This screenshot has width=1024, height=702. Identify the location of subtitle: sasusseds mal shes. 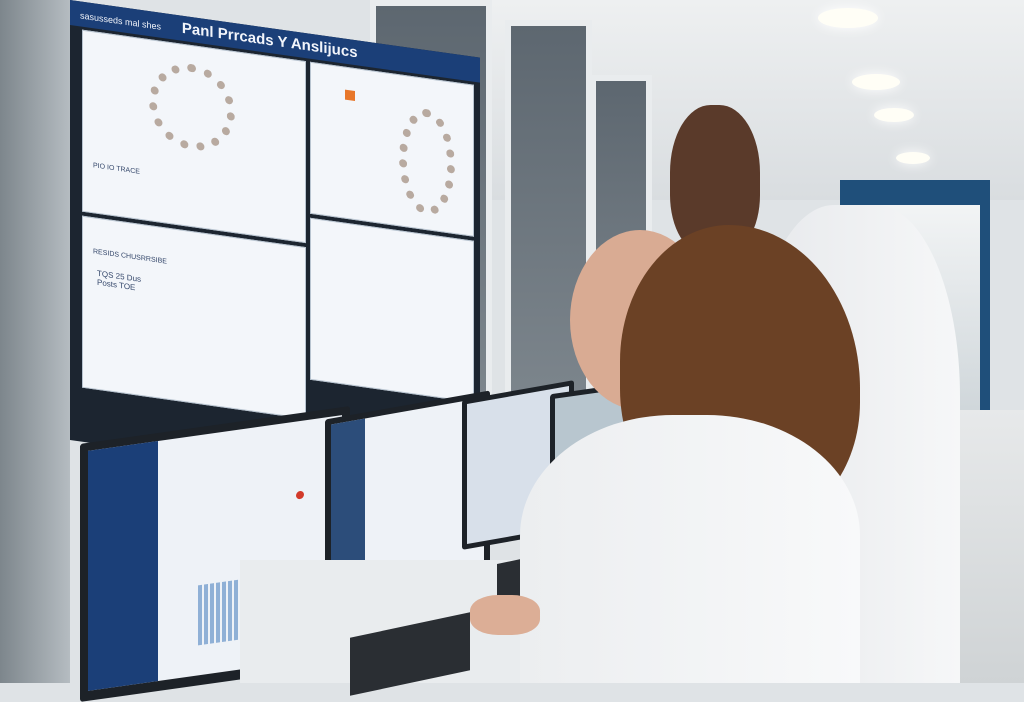
(121, 21).